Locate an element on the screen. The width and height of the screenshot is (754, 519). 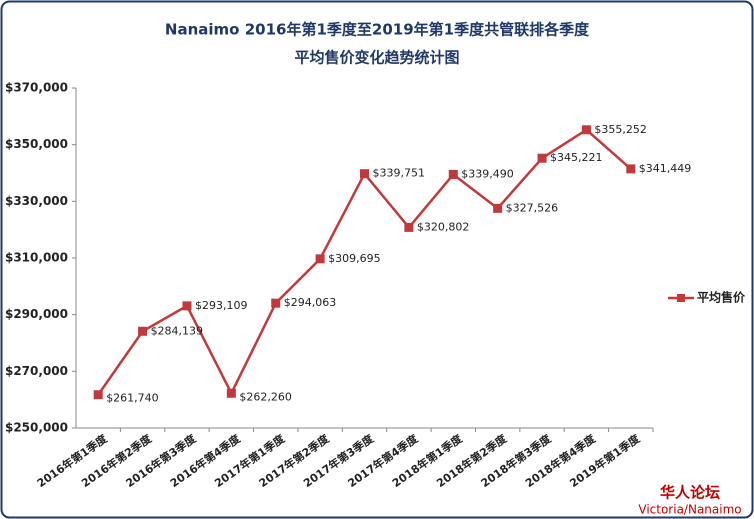
value-label: $345,221 is located at coordinates (576, 157).